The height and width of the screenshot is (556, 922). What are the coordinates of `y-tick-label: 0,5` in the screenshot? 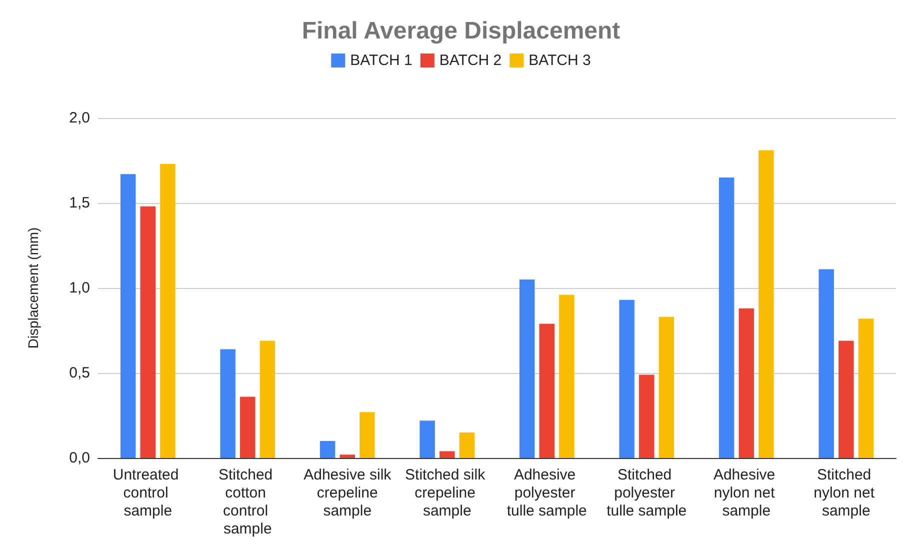 It's located at (79, 373).